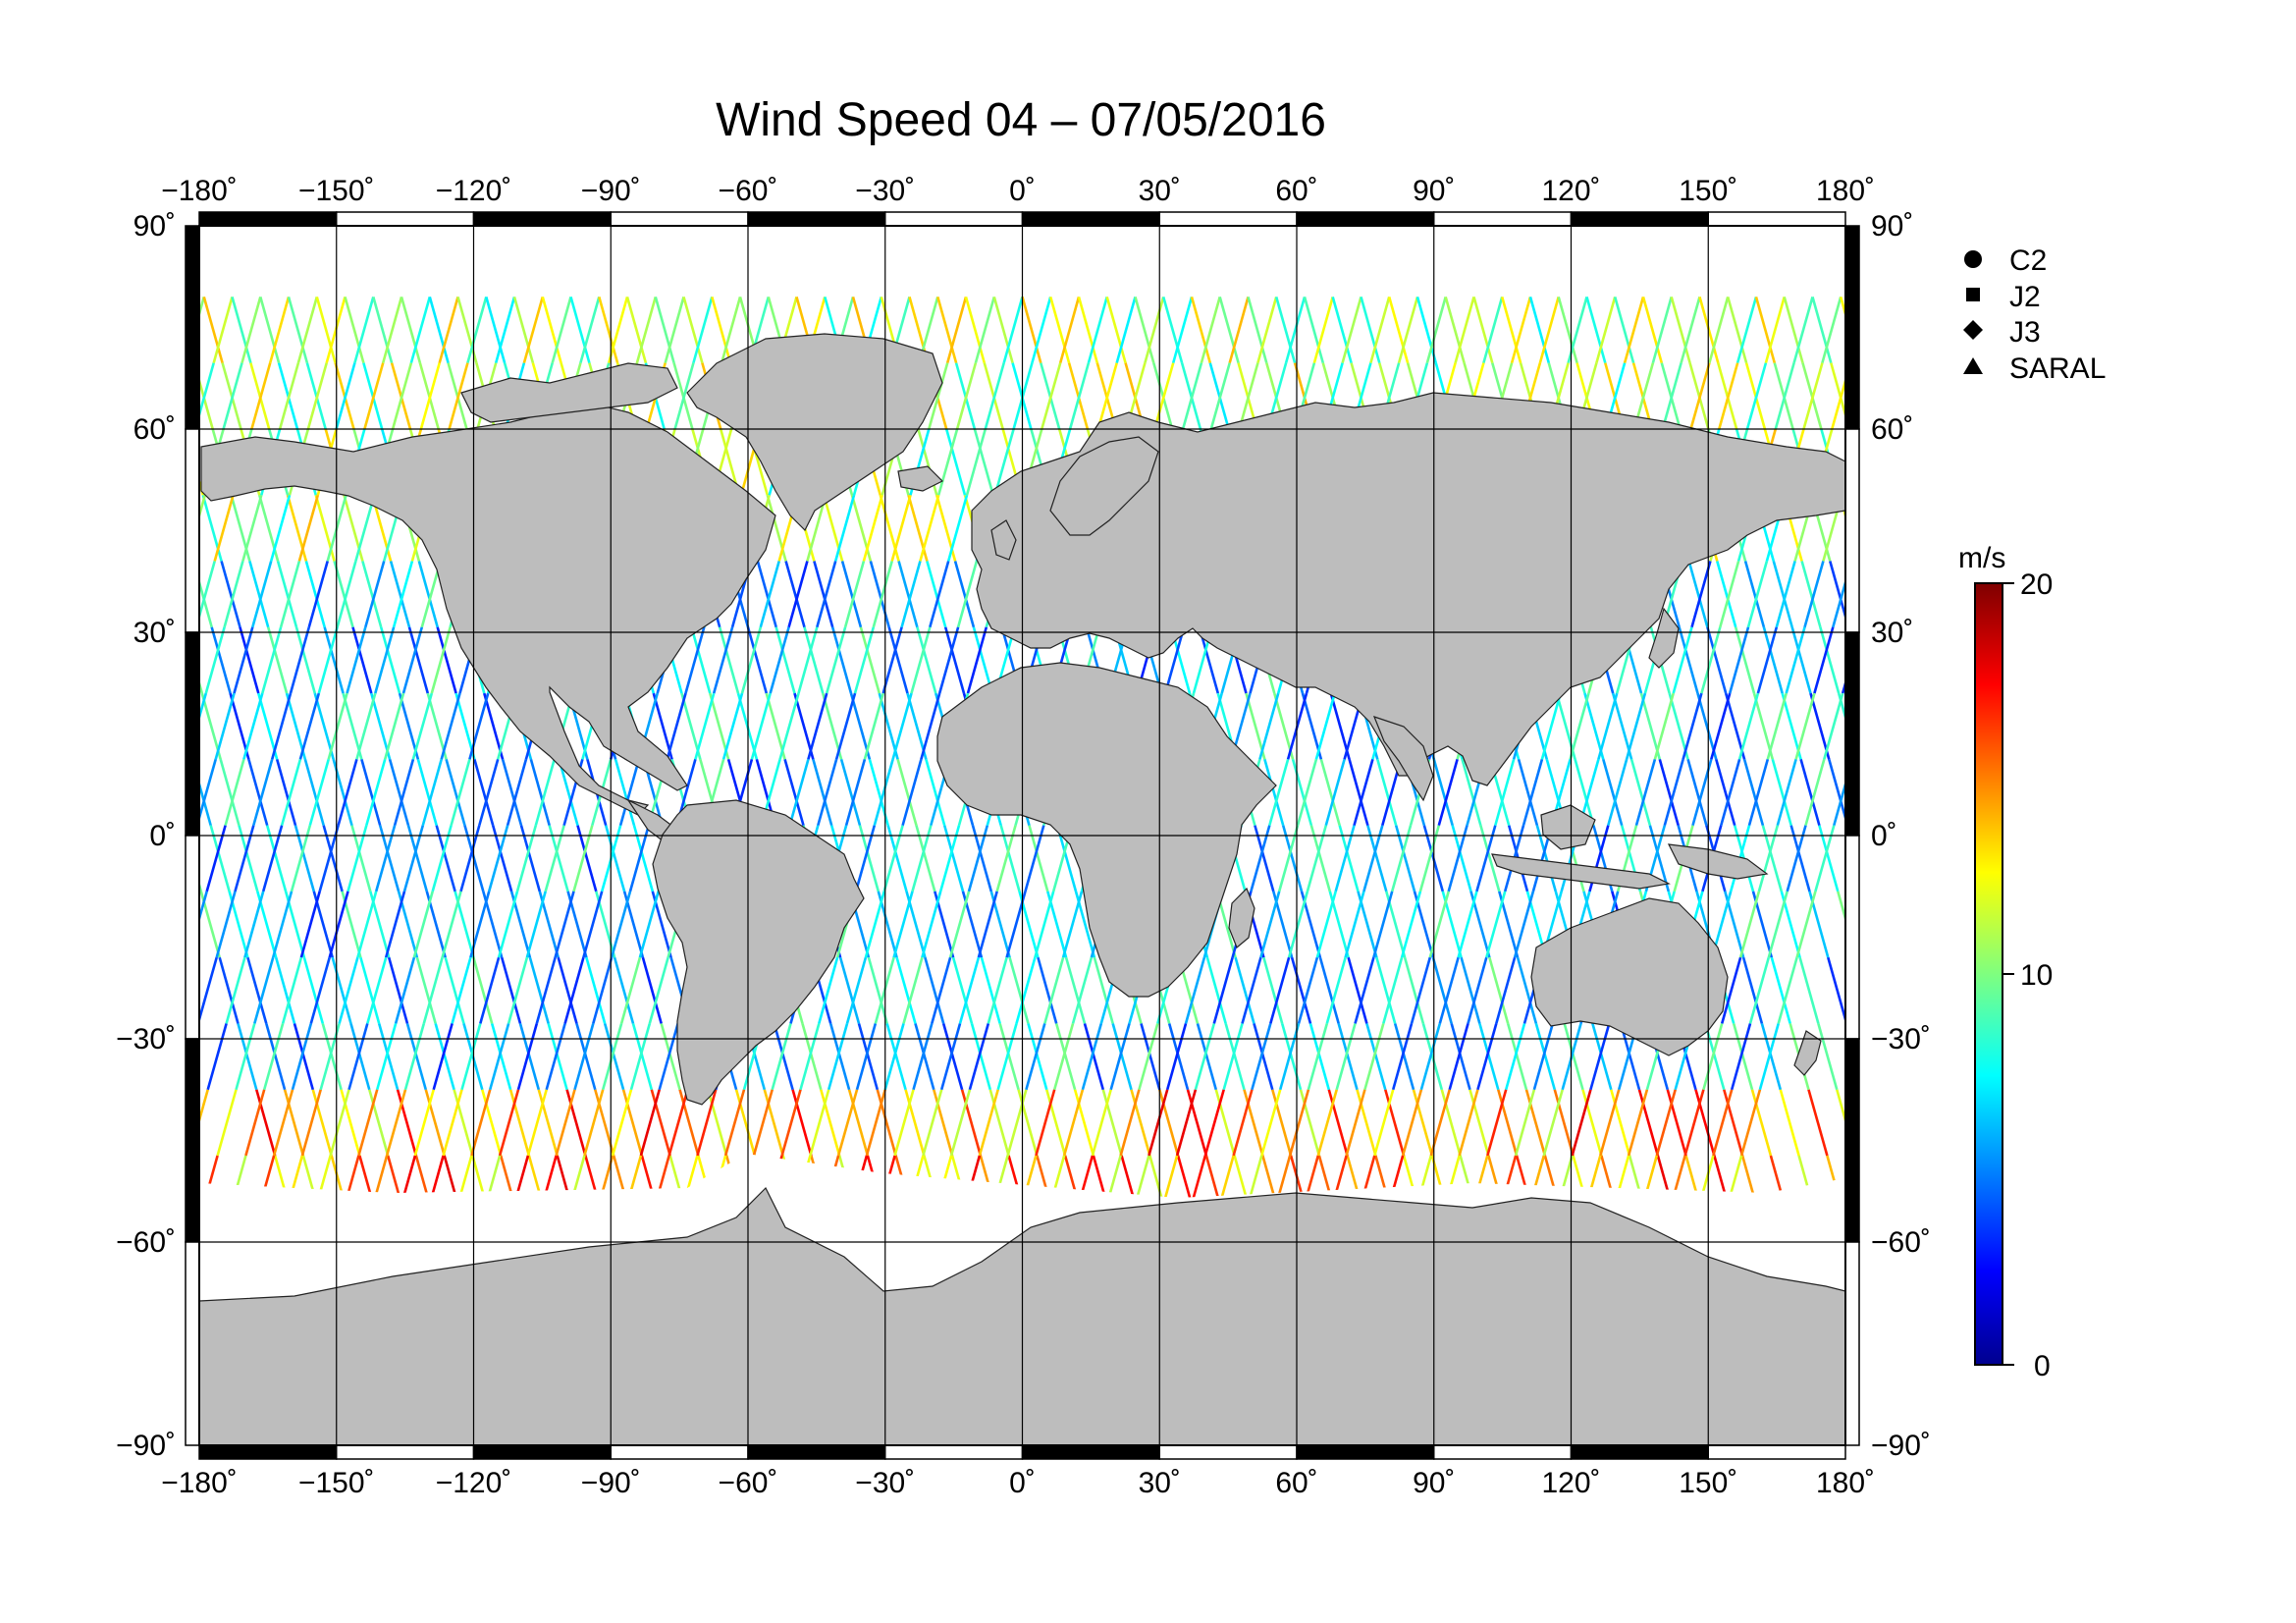 Image resolution: width=2296 pixels, height=1623 pixels. Describe the element at coordinates (885, 1483) in the screenshot. I see `lon-tick-label-bottom: −30˚` at that location.